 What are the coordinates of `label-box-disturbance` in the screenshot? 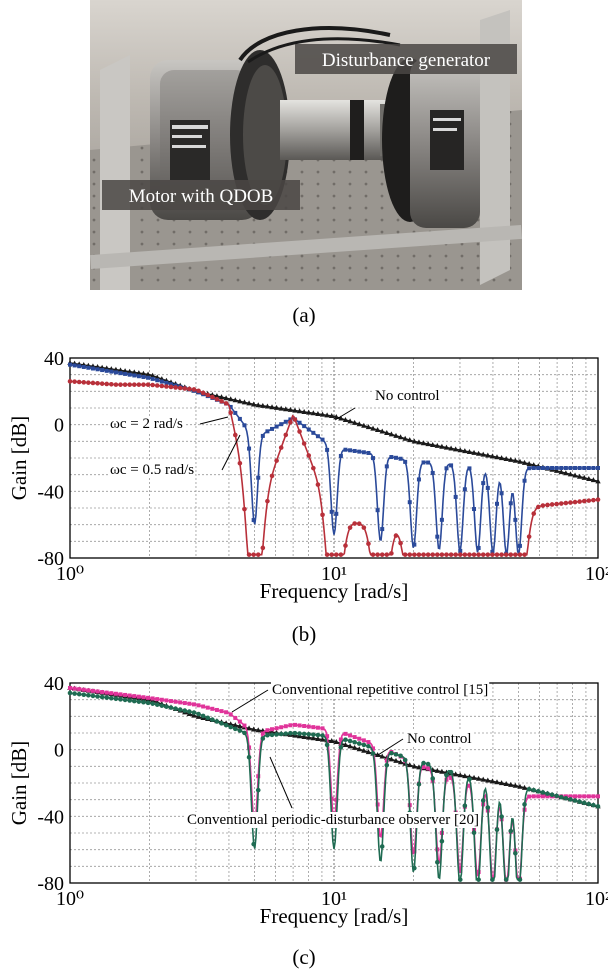 It's located at (406, 59).